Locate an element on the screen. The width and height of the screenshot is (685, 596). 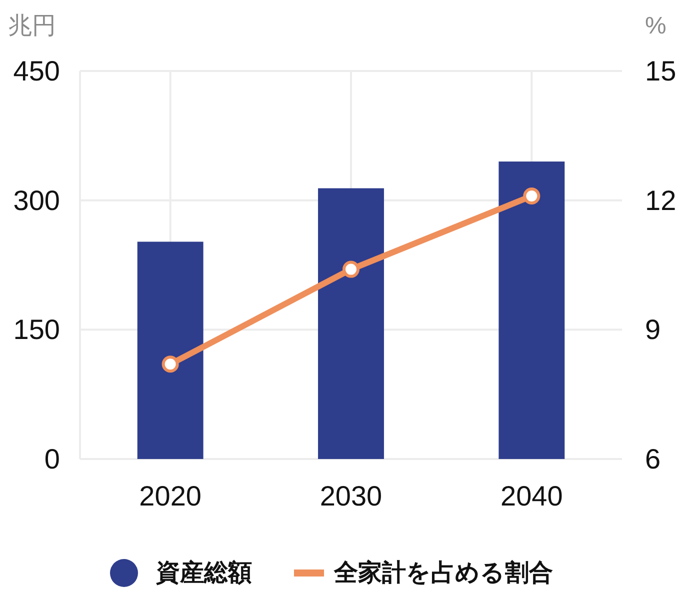
y2-tick-label: 9 is located at coordinates (653, 330).